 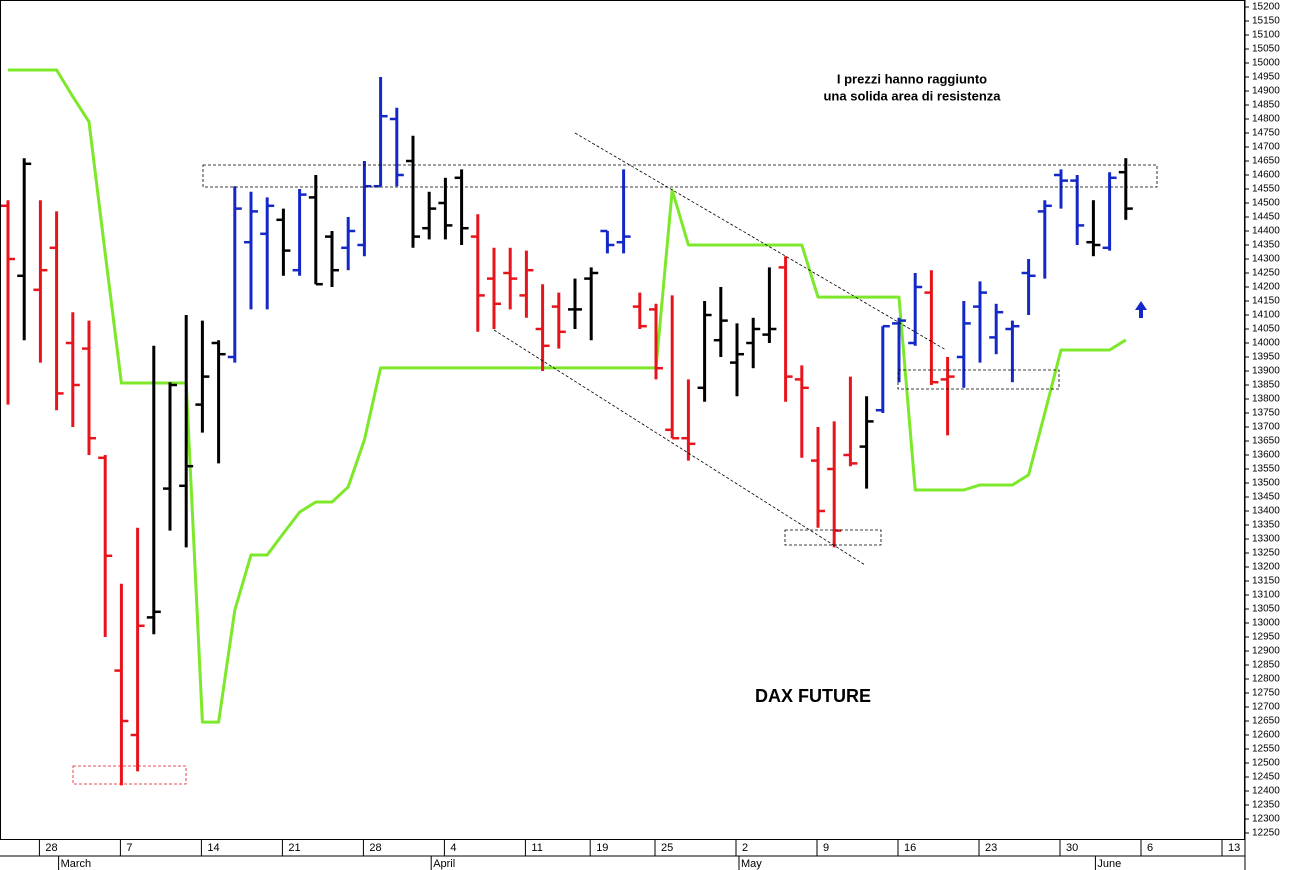 What do you see at coordinates (1109, 864) in the screenshot?
I see `month-label: June` at bounding box center [1109, 864].